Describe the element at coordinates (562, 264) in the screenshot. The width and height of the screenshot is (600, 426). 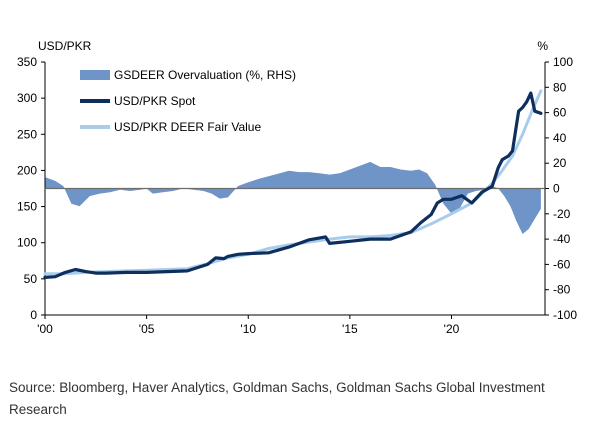
I see `right-tick-label: -60` at that location.